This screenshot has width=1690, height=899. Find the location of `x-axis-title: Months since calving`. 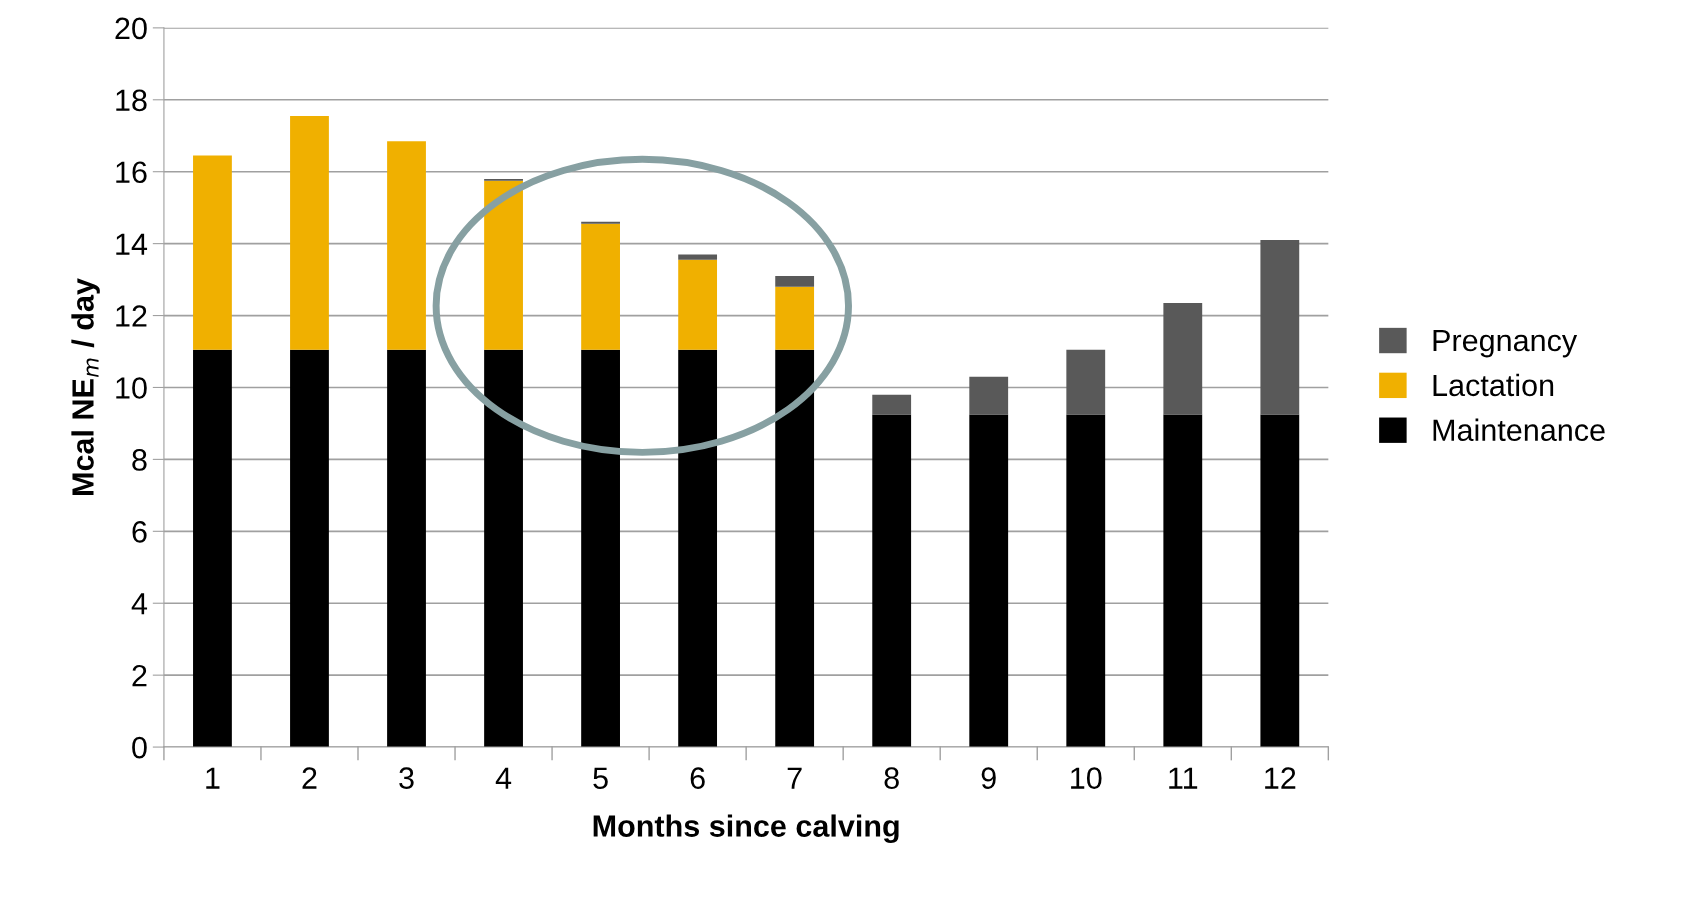

x-axis-title: Months since calving is located at coordinates (746, 829).